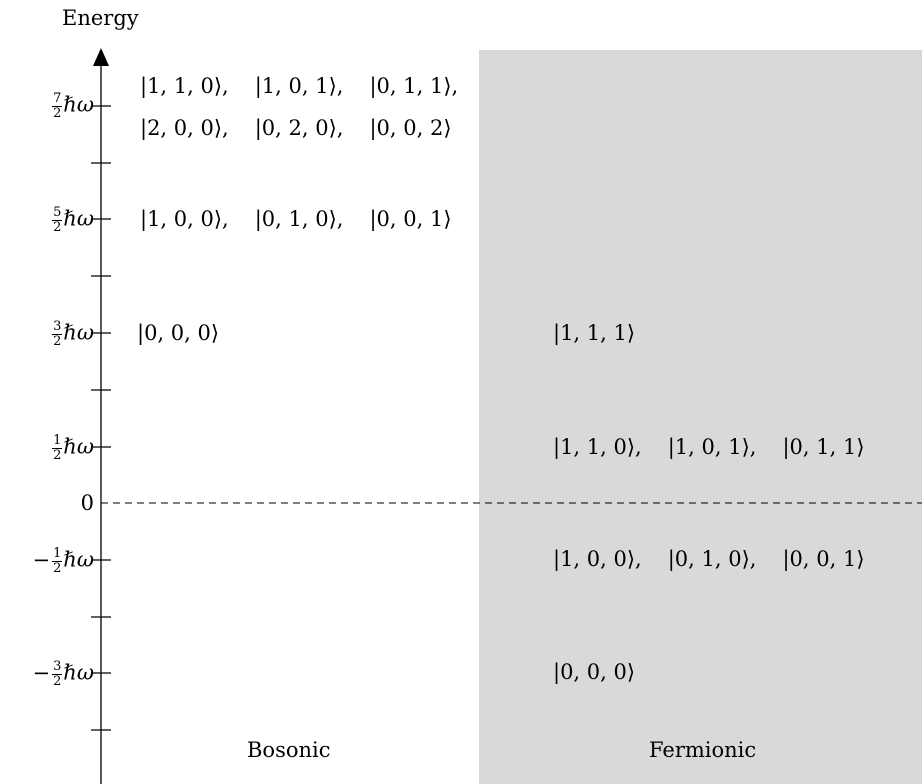 The height and width of the screenshot is (784, 922). What do you see at coordinates (87, 503) in the screenshot?
I see `tick-label-0: 0` at bounding box center [87, 503].